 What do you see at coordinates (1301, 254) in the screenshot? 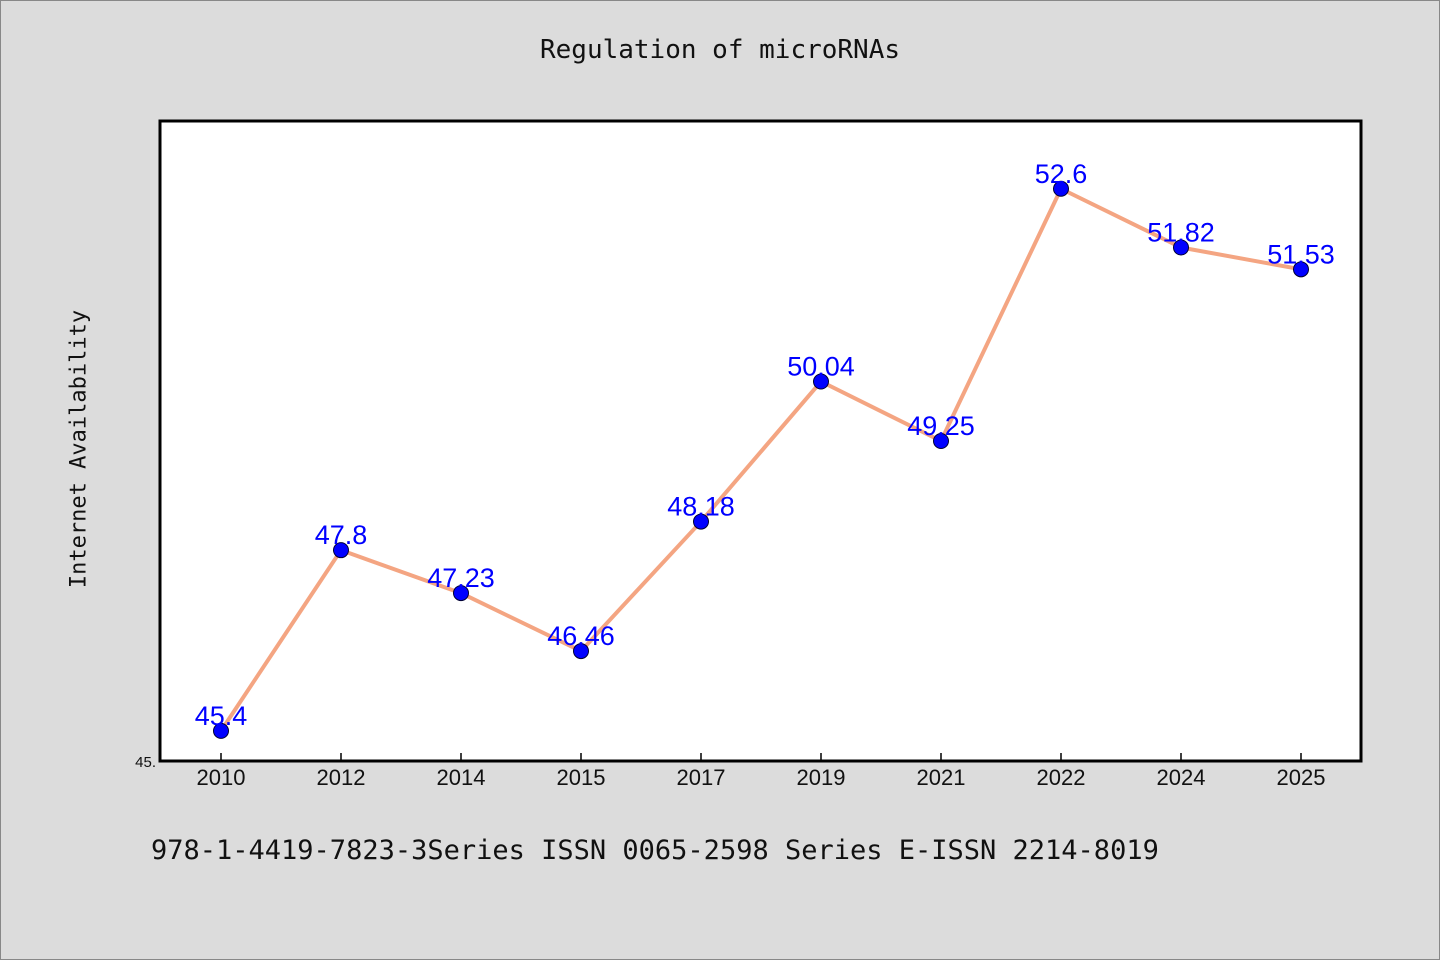
I see `data-label: 51.53` at bounding box center [1301, 254].